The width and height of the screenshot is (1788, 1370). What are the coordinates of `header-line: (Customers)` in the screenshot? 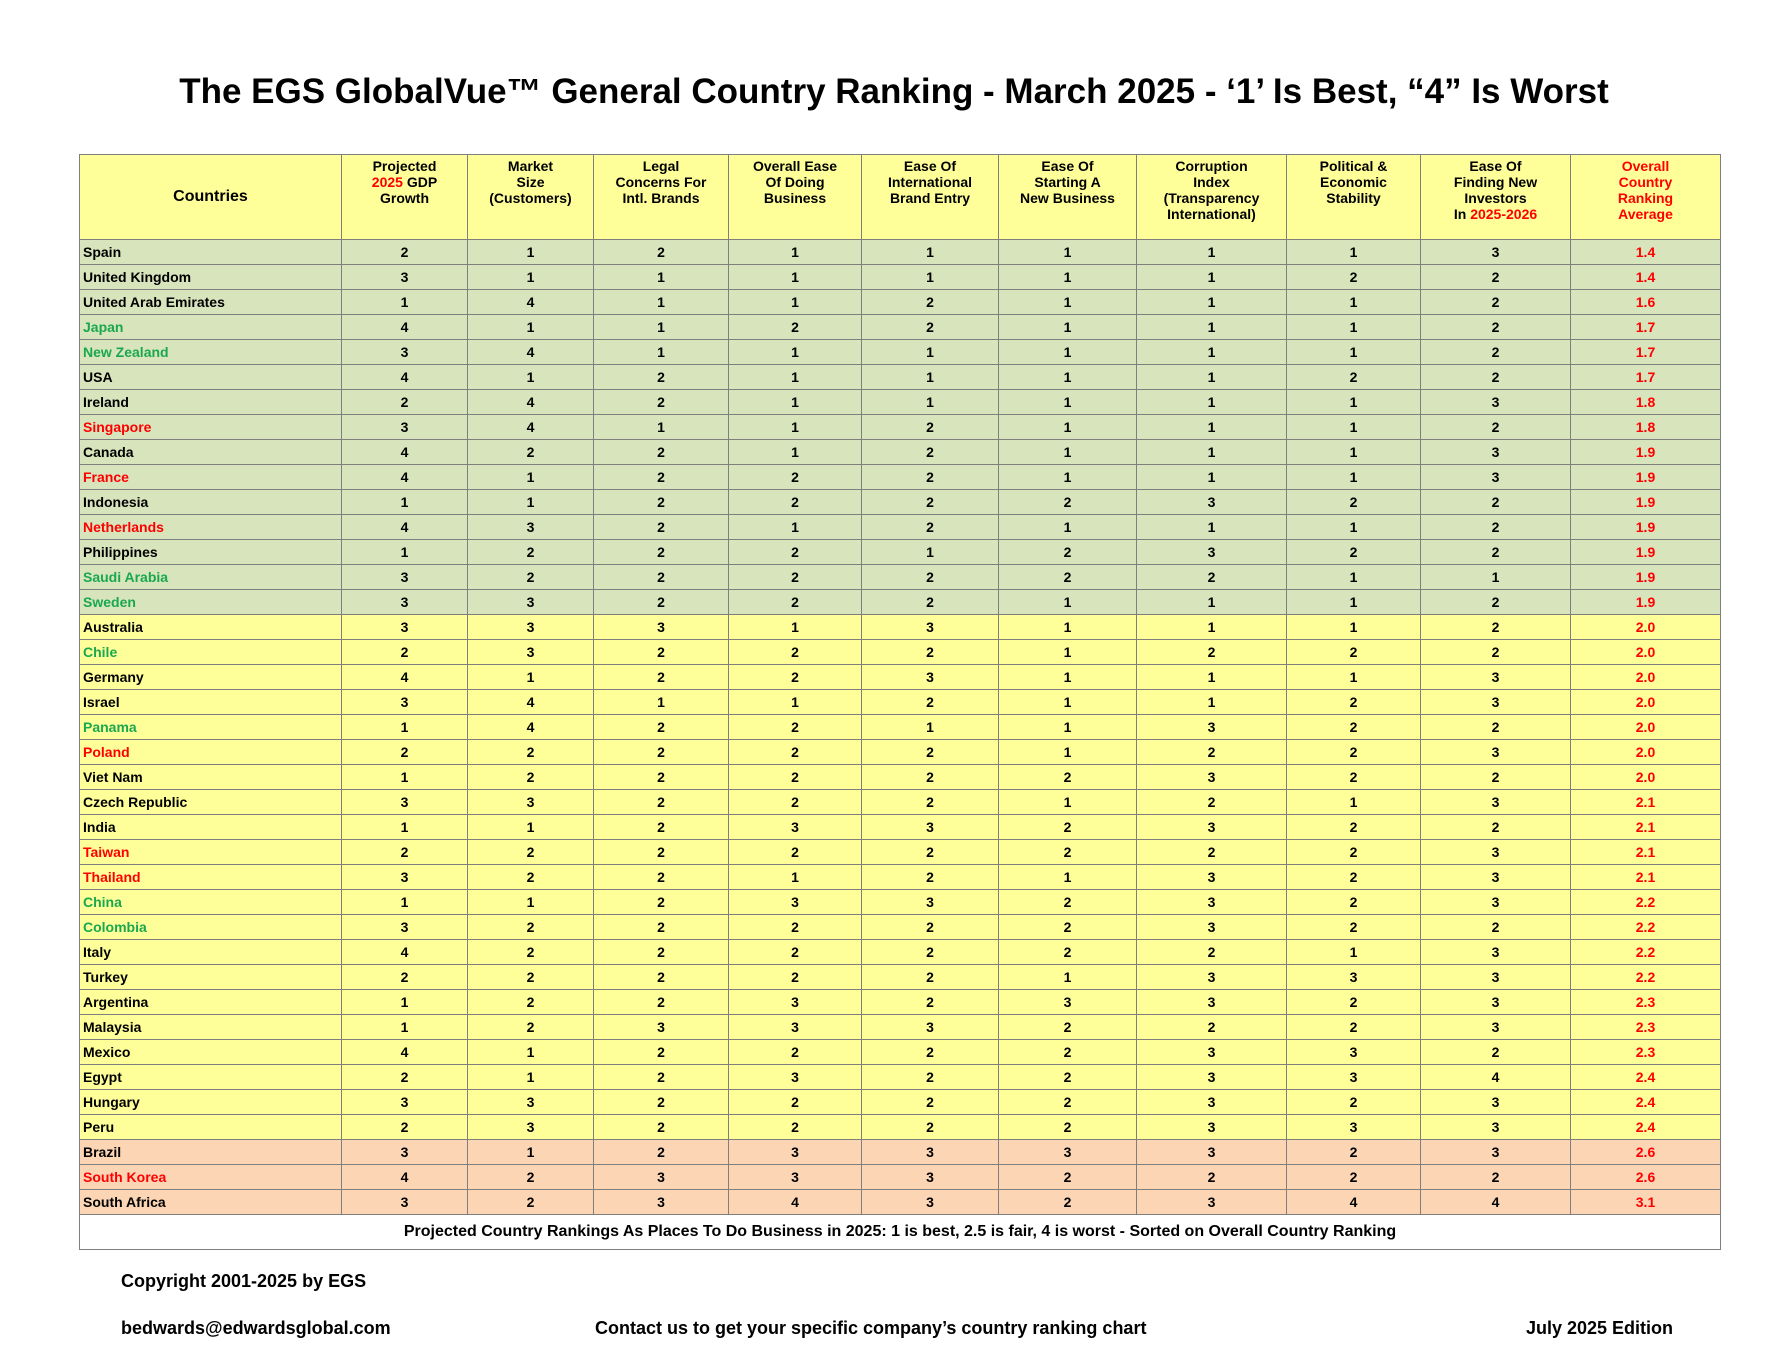 It's located at (530, 198).